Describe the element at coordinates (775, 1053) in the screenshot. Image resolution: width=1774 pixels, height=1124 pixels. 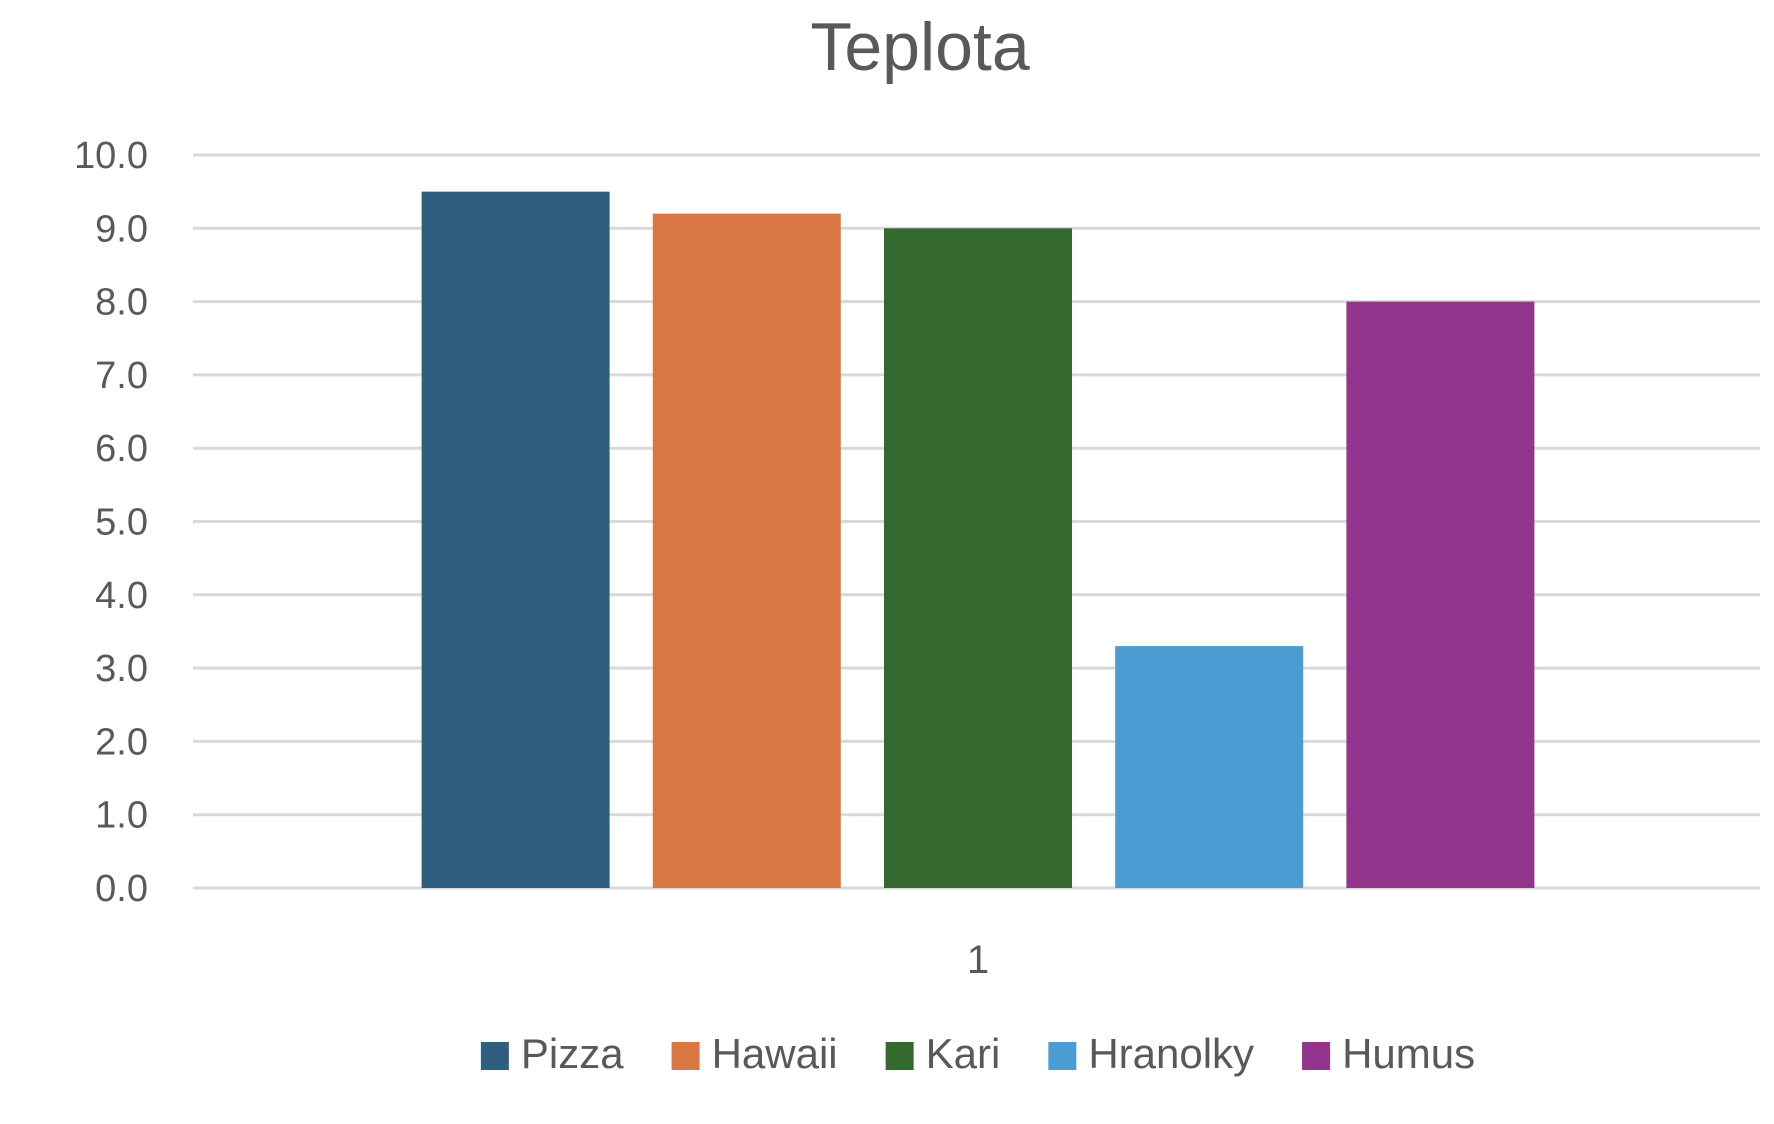
I see `legend-label-hawaii: Hawaii` at that location.